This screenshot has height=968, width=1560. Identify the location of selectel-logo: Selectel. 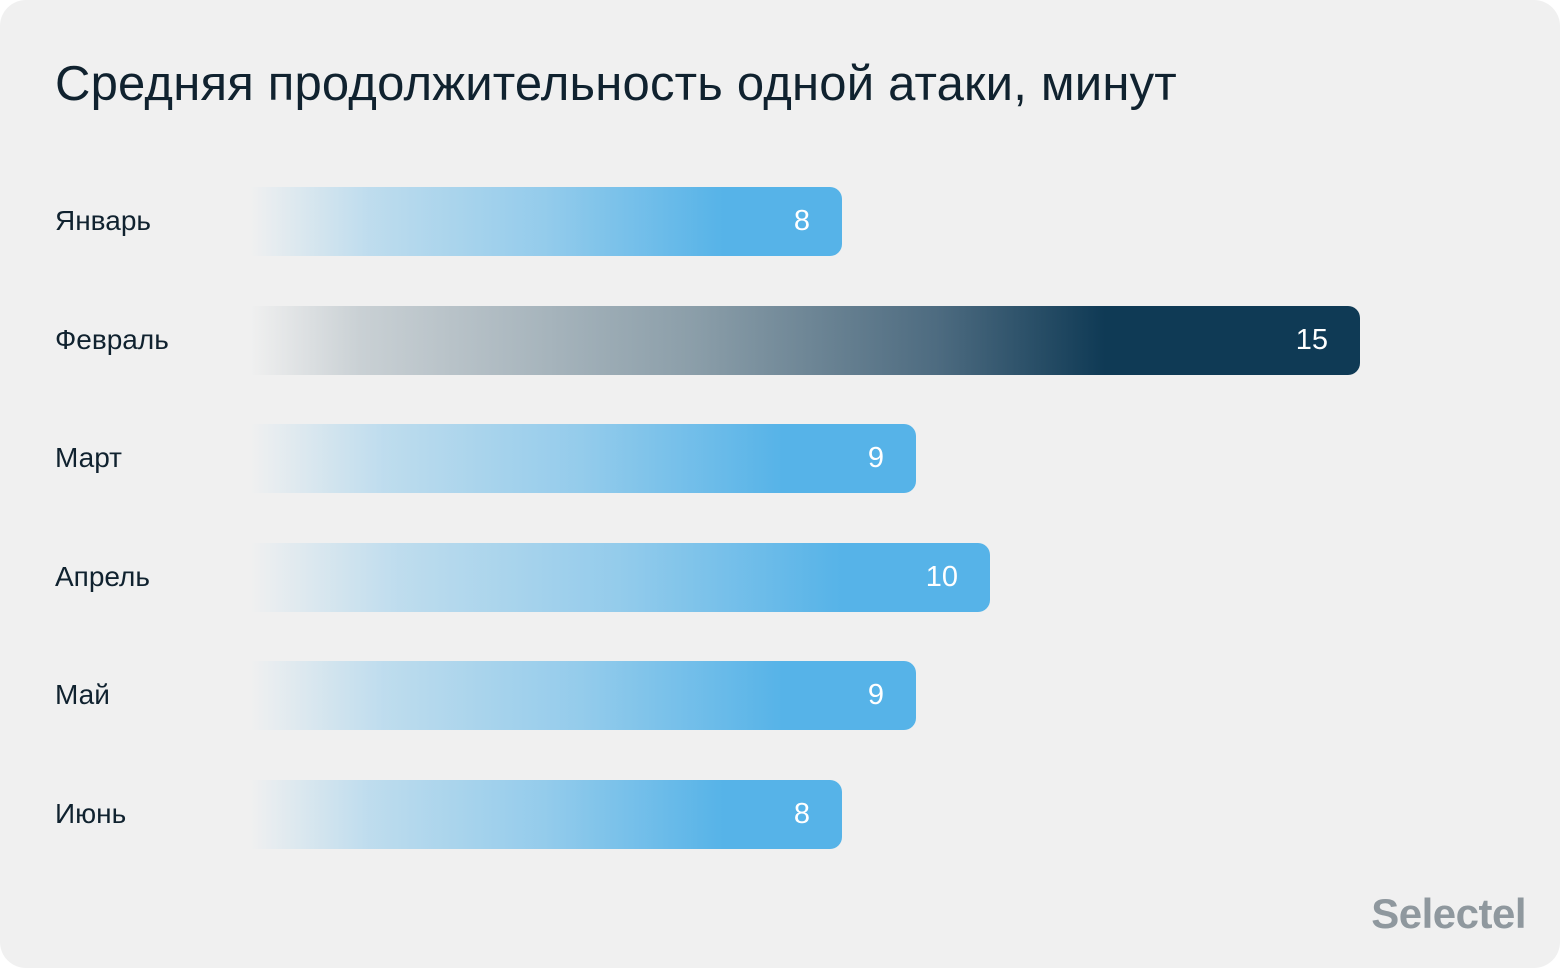
(1448, 913).